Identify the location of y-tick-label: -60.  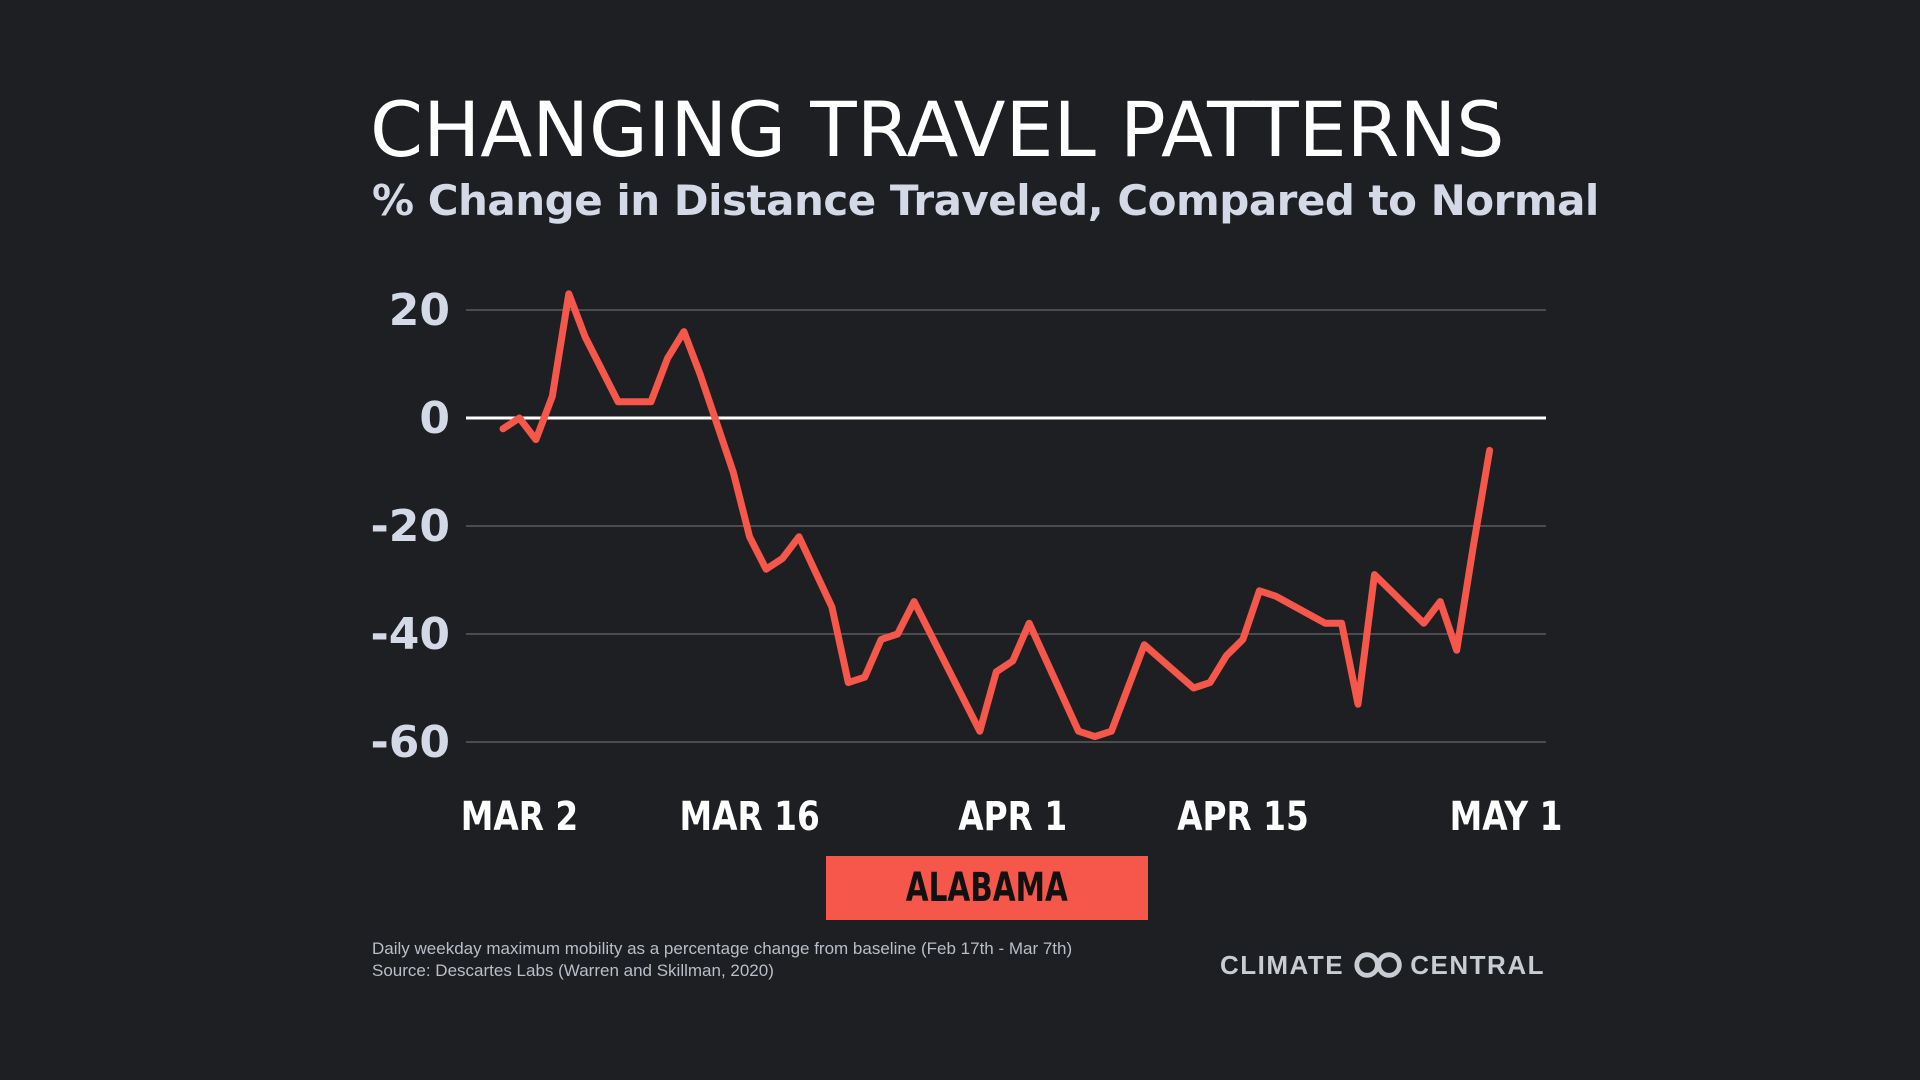
(411, 742).